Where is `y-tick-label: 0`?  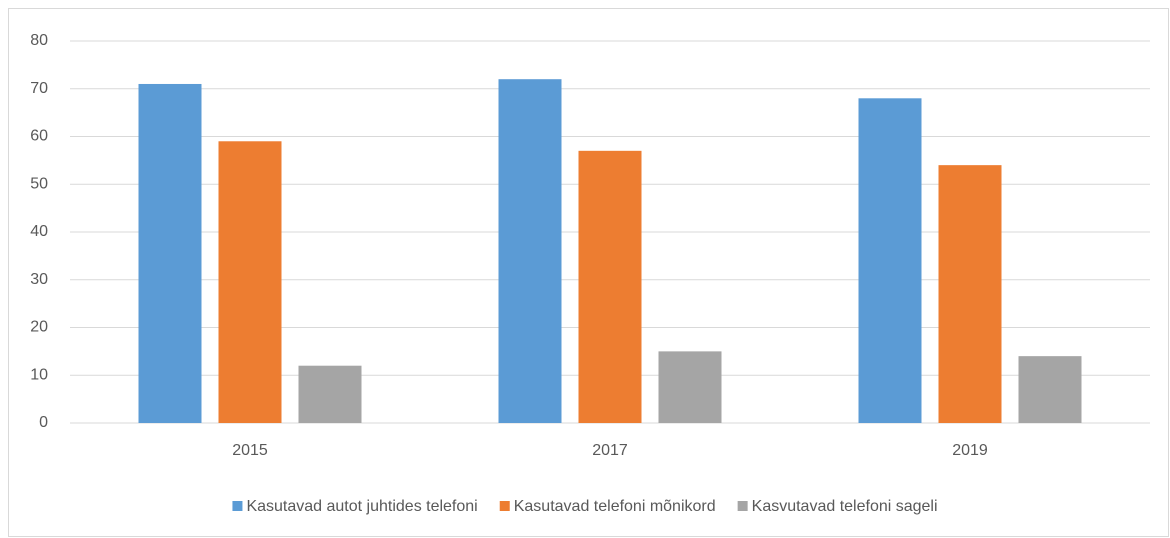 y-tick-label: 0 is located at coordinates (43, 422).